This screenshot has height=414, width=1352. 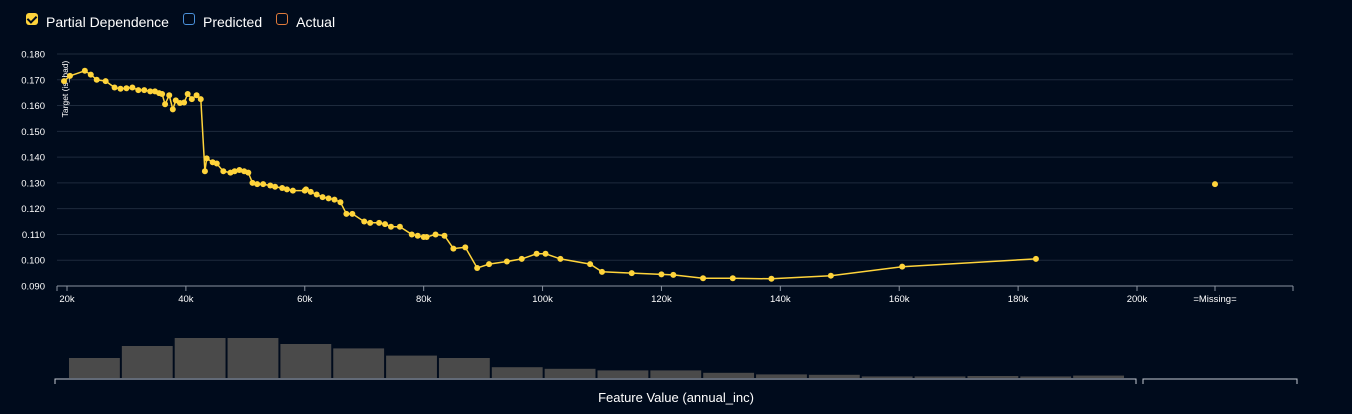 I want to click on x-tick-label: 200k, so click(x=1137, y=299).